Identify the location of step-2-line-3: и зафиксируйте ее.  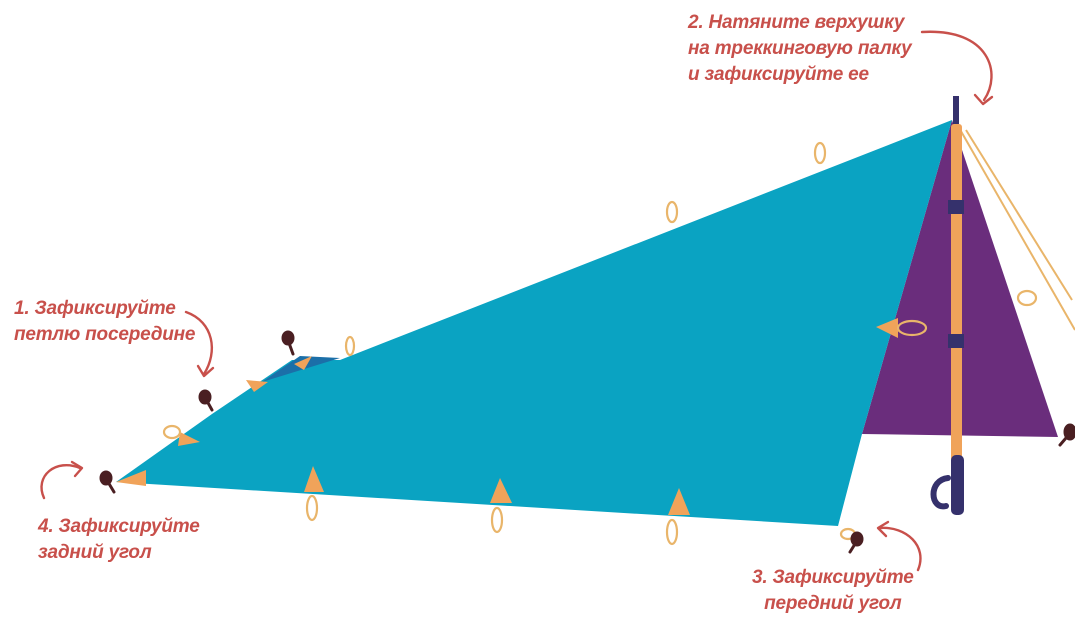
(778, 74).